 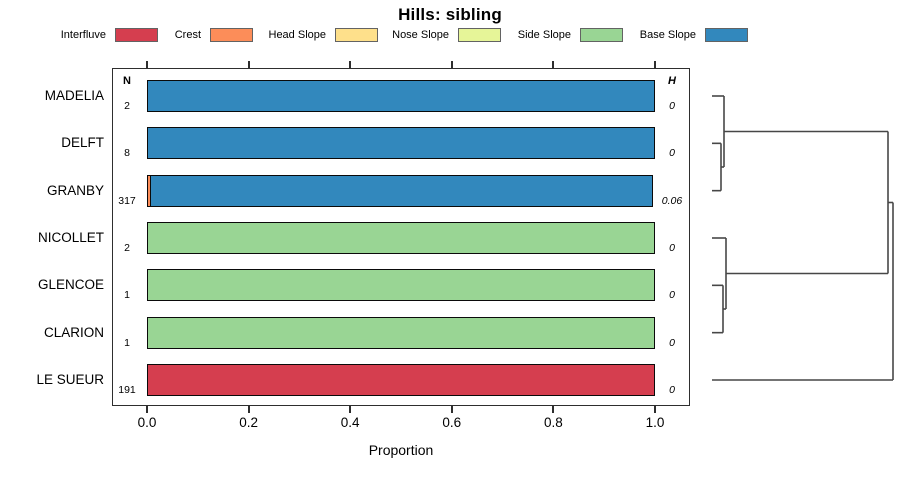 I want to click on legend-label: Crest, so click(x=187, y=34).